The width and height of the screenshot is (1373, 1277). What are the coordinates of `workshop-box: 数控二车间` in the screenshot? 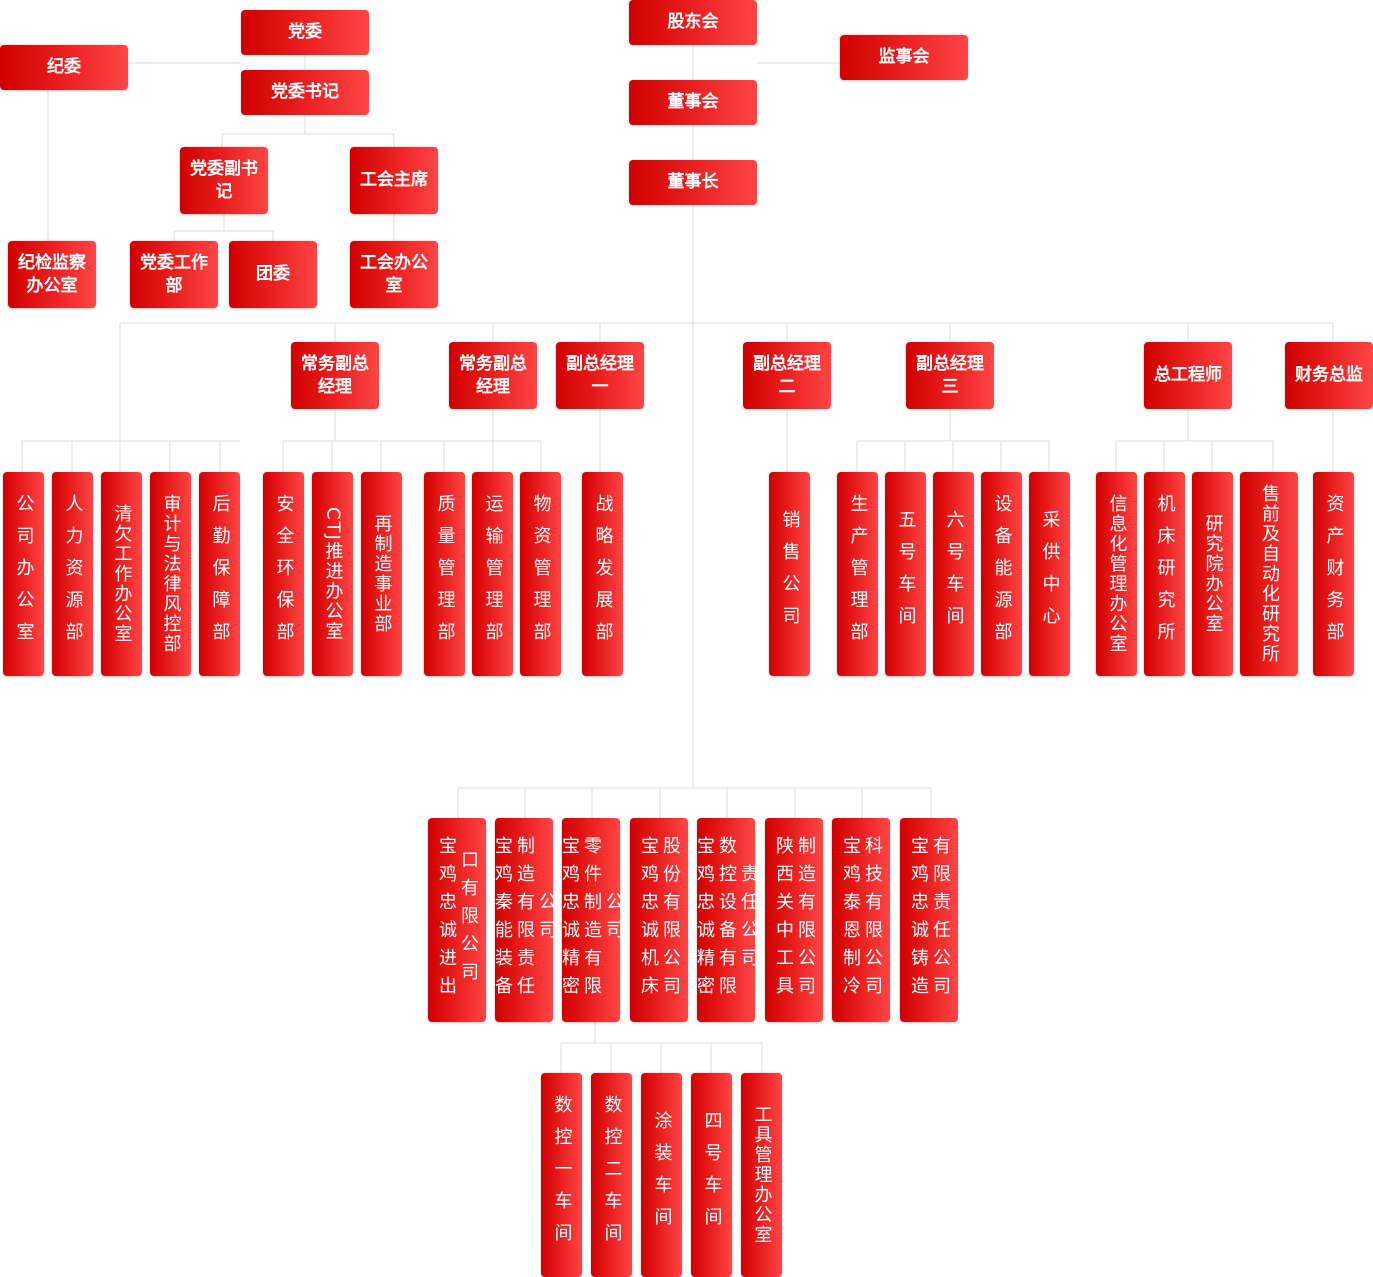 It's located at (611, 1175).